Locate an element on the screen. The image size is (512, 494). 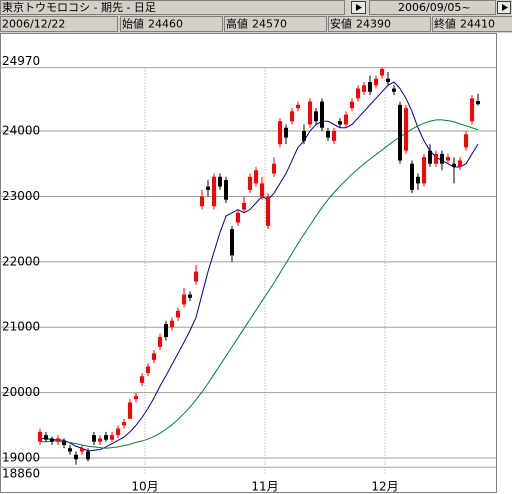
field-value: 24570 is located at coordinates (269, 24).